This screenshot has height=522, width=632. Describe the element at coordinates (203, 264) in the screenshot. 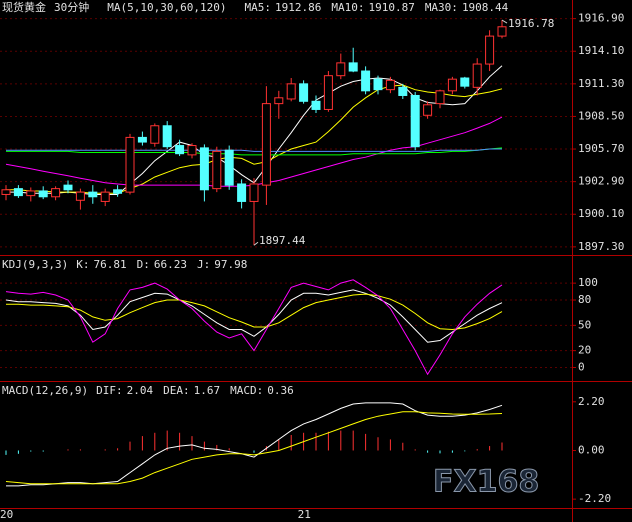

I see `legend-name: J:` at that location.